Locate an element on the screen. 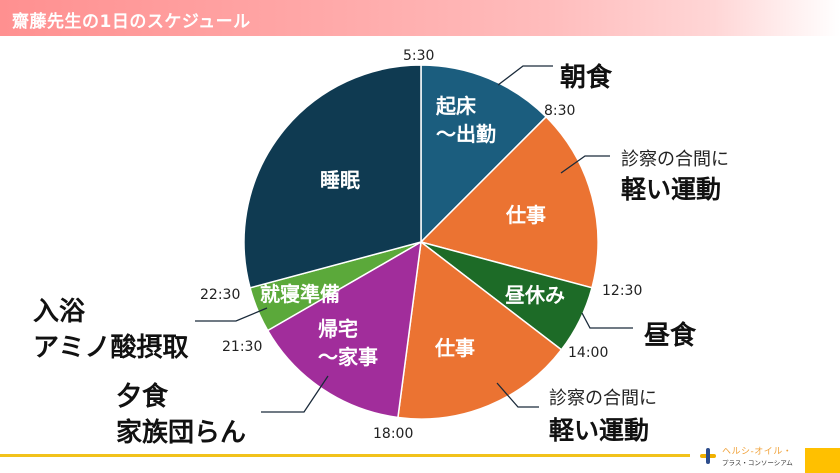 Image resolution: width=840 pixels, height=473 pixels. callout-breakfast: 朝食 is located at coordinates (586, 78).